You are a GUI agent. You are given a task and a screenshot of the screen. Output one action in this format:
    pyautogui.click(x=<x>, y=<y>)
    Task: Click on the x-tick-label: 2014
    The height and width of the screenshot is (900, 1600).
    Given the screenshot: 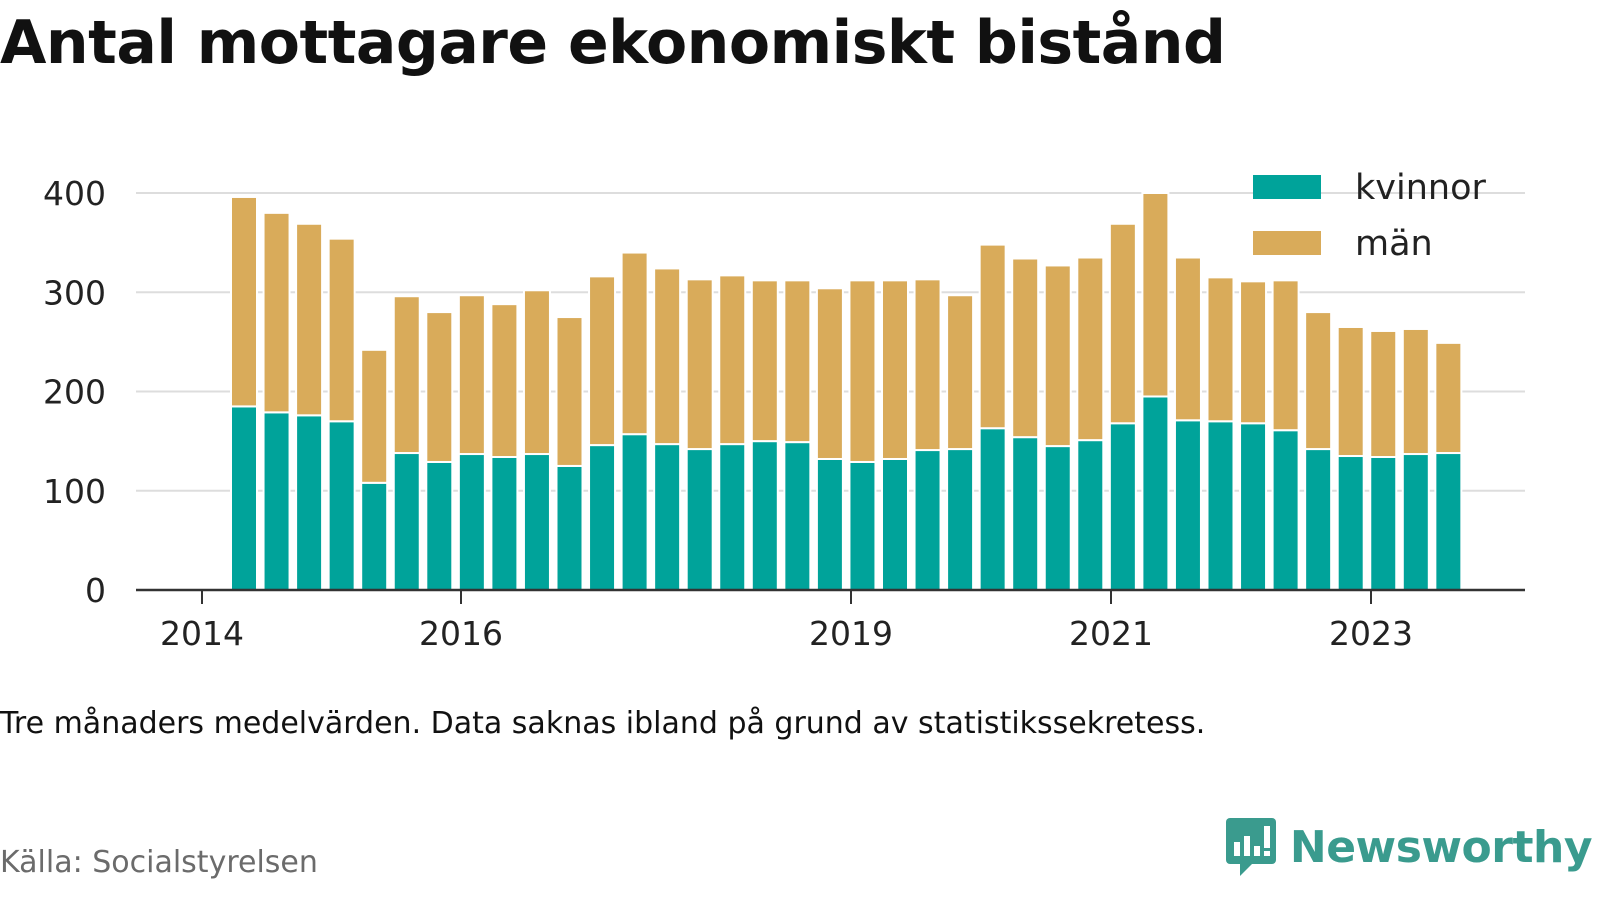 What is the action you would take?
    pyautogui.click(x=202, y=633)
    